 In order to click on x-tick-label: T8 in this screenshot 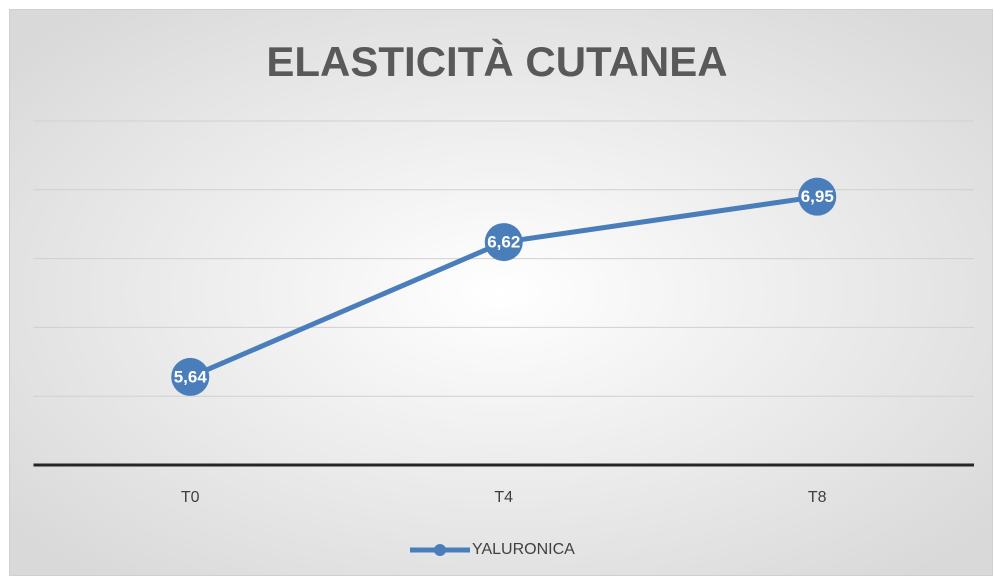, I will do `click(817, 497)`.